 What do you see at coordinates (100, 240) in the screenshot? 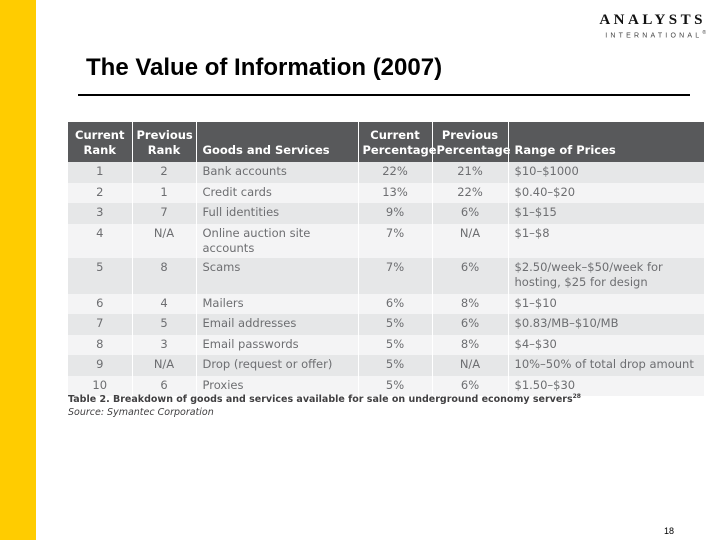
I see `cell-current-rank: 4` at bounding box center [100, 240].